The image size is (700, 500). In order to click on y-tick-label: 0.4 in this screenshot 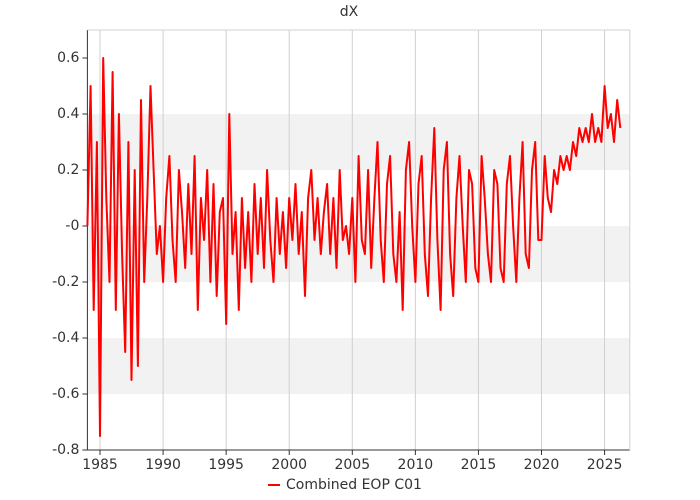, I will do `click(68, 114)`.